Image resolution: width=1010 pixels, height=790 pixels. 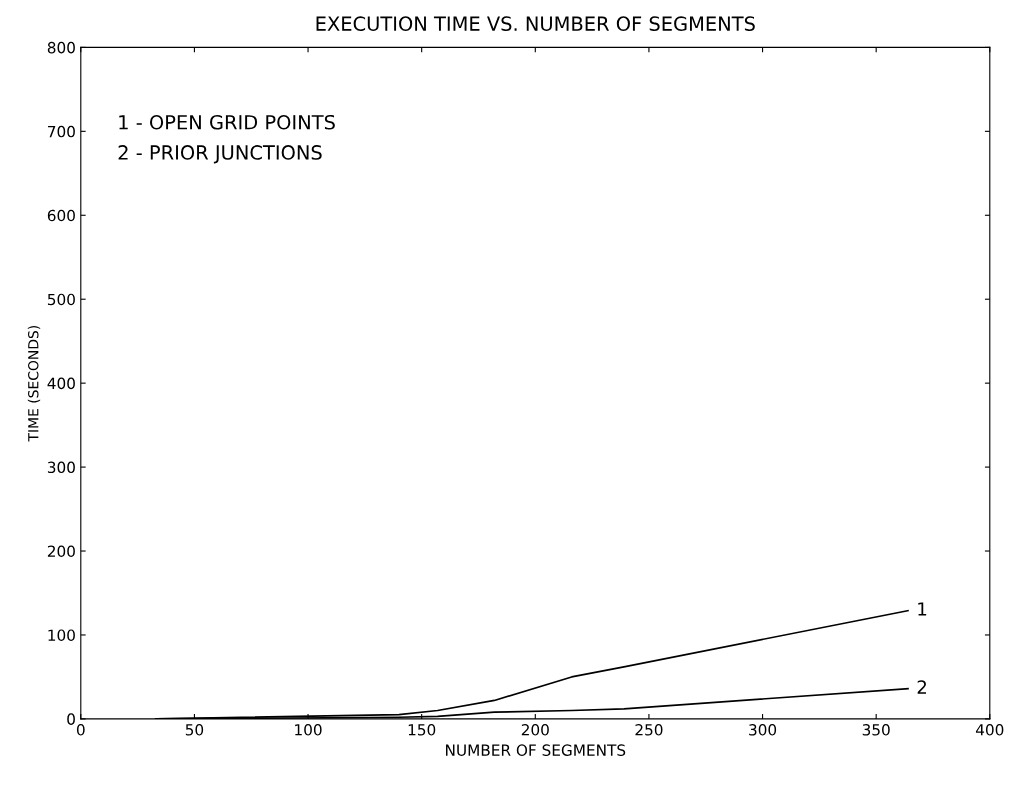 What do you see at coordinates (61, 467) in the screenshot?
I see `y-tick-label: 300` at bounding box center [61, 467].